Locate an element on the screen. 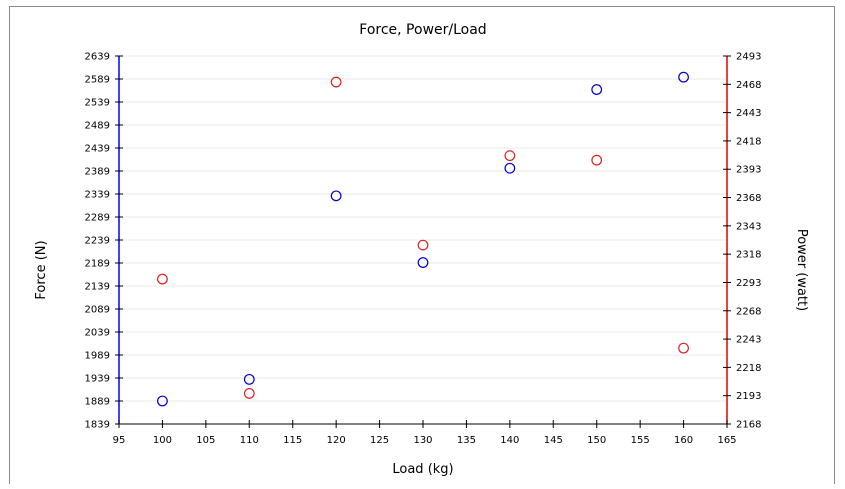 Image resolution: width=845 pixels, height=489 pixels. left-tick-label: 2589 is located at coordinates (97, 80).